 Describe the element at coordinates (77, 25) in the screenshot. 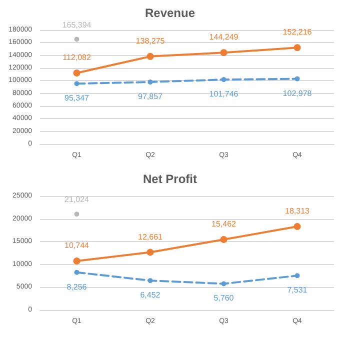

I see `data-label: 165,394` at that location.